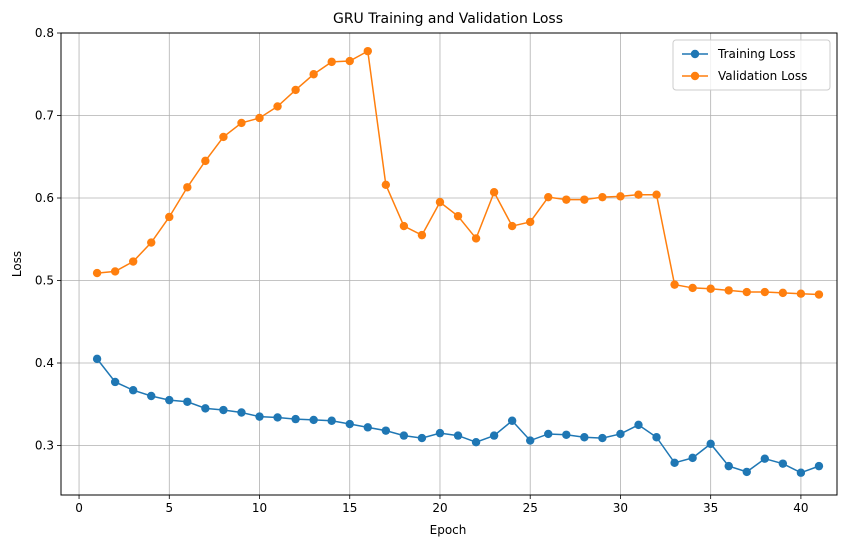 The width and height of the screenshot is (846, 547). What do you see at coordinates (800, 508) in the screenshot?
I see `x-tick-label: 40` at bounding box center [800, 508].